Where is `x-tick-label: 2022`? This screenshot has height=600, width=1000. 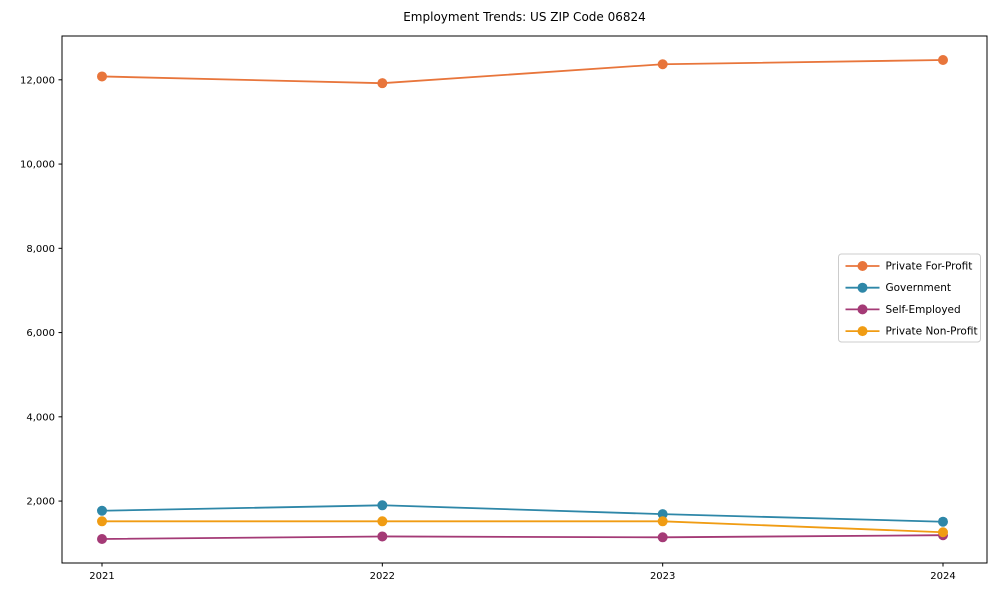 x-tick-label: 2022 is located at coordinates (382, 576).